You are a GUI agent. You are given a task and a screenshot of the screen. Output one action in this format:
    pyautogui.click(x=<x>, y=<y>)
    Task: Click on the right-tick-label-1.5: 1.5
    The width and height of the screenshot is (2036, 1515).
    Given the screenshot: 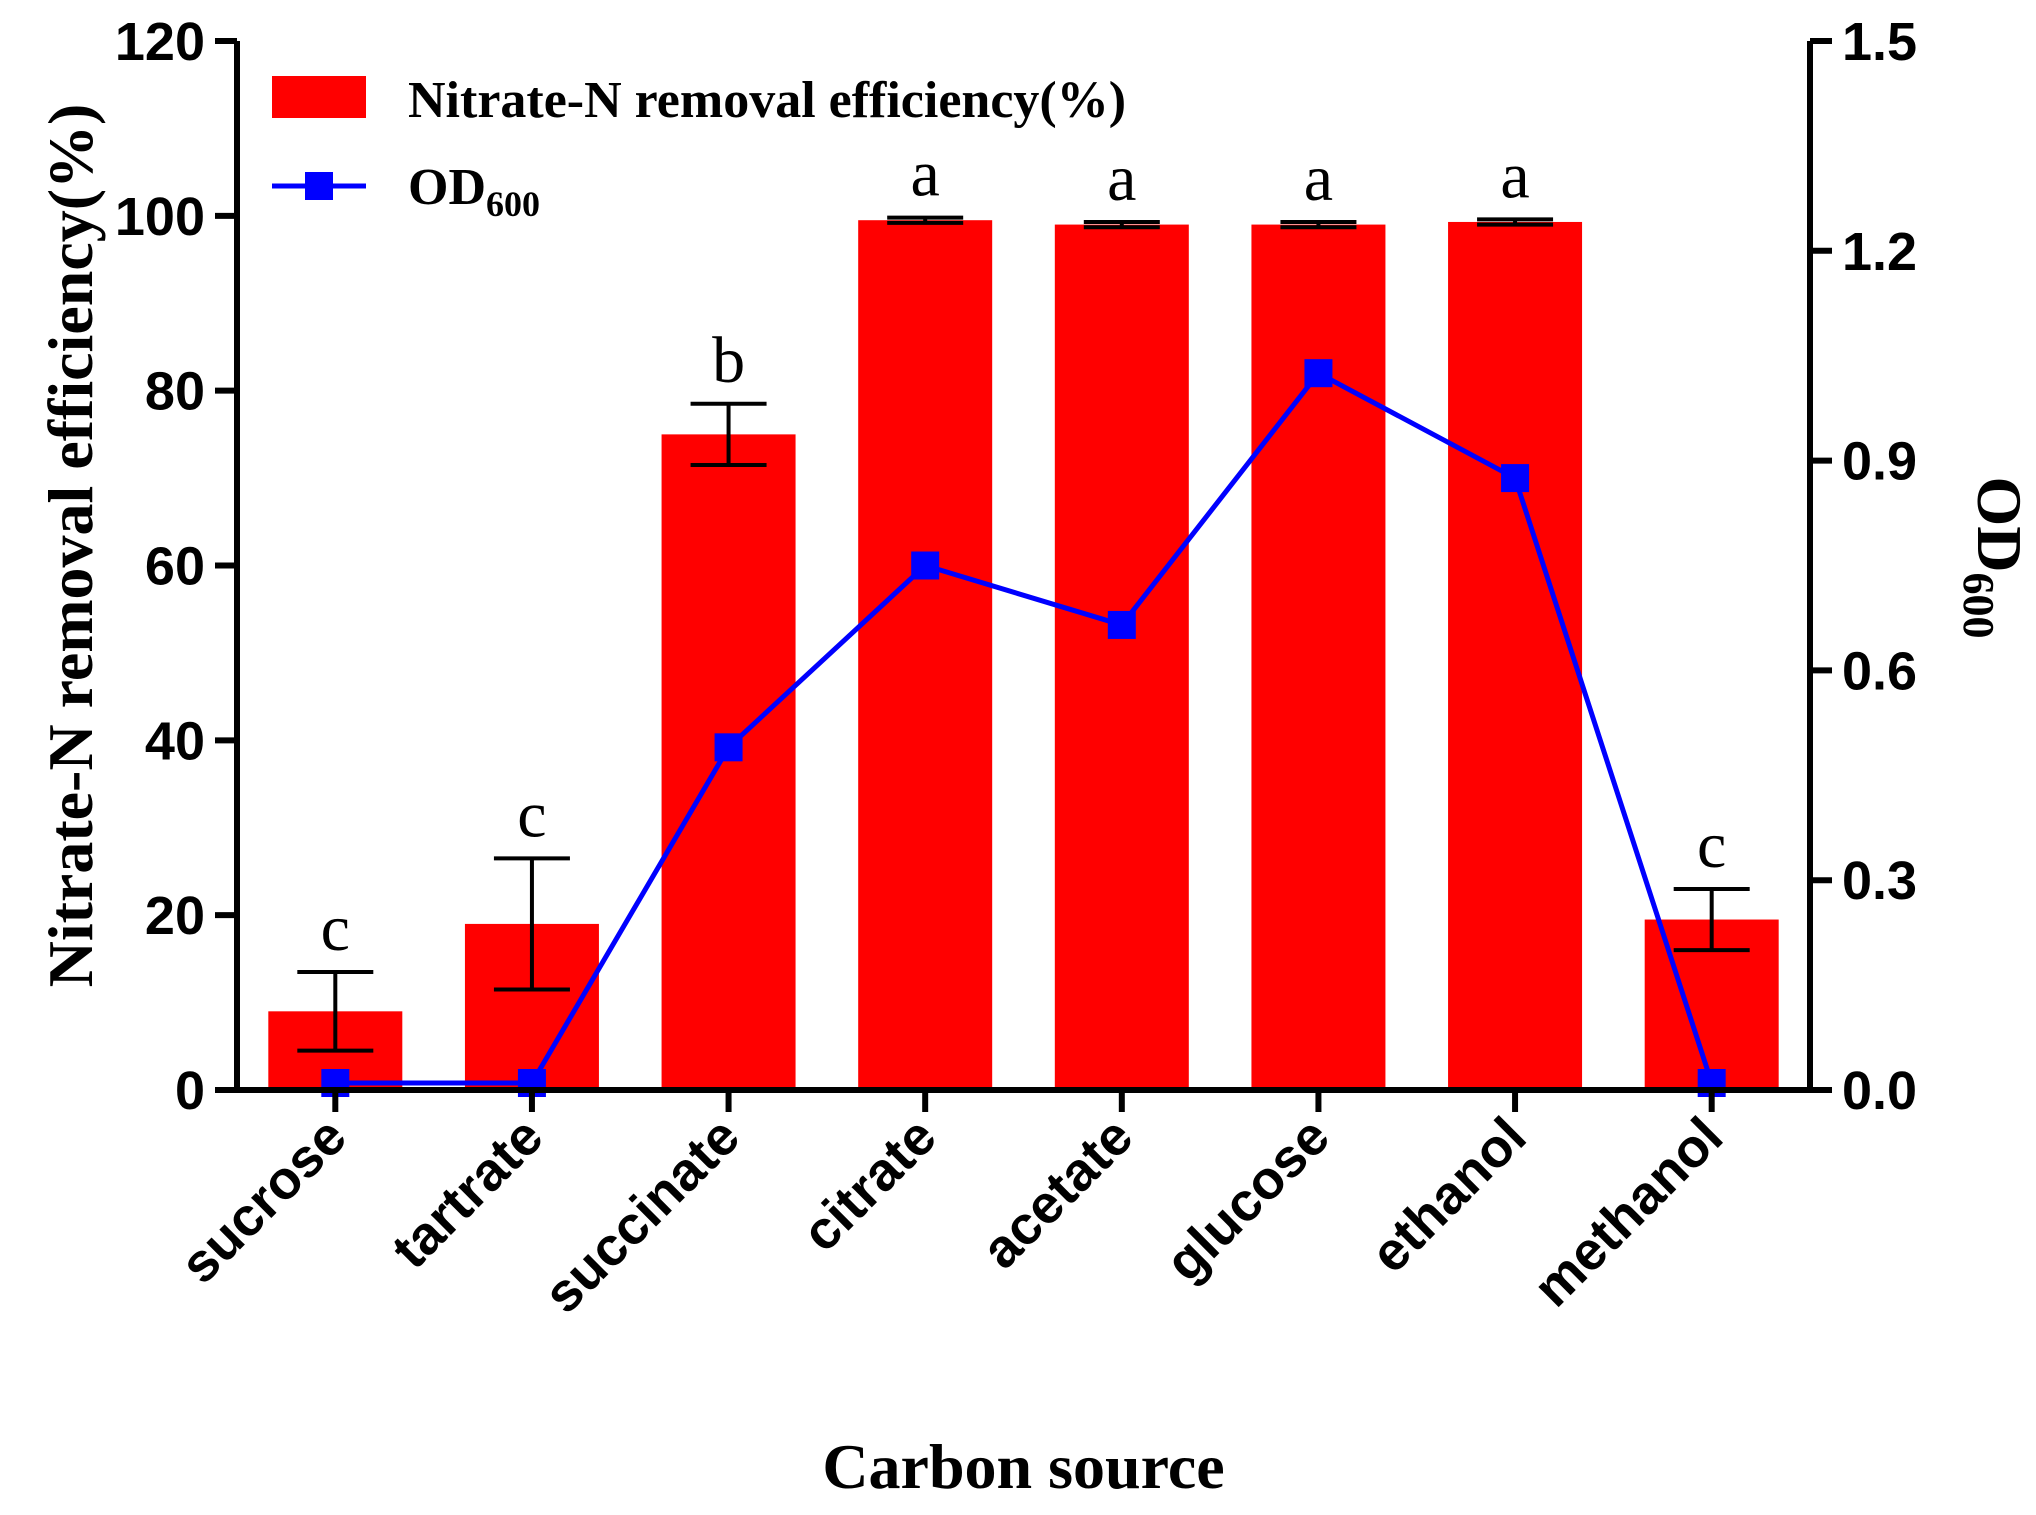 What is the action you would take?
    pyautogui.click(x=1879, y=42)
    